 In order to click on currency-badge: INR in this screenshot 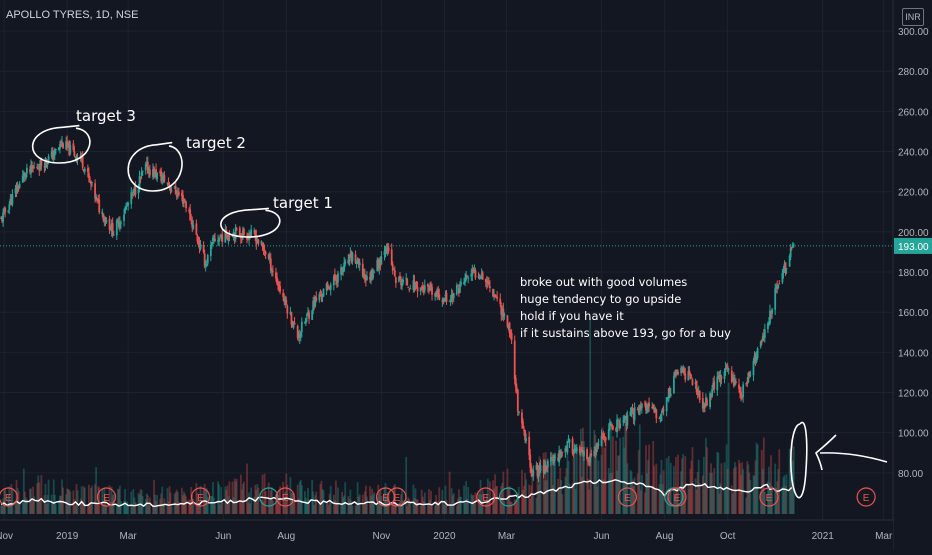, I will do `click(913, 17)`.